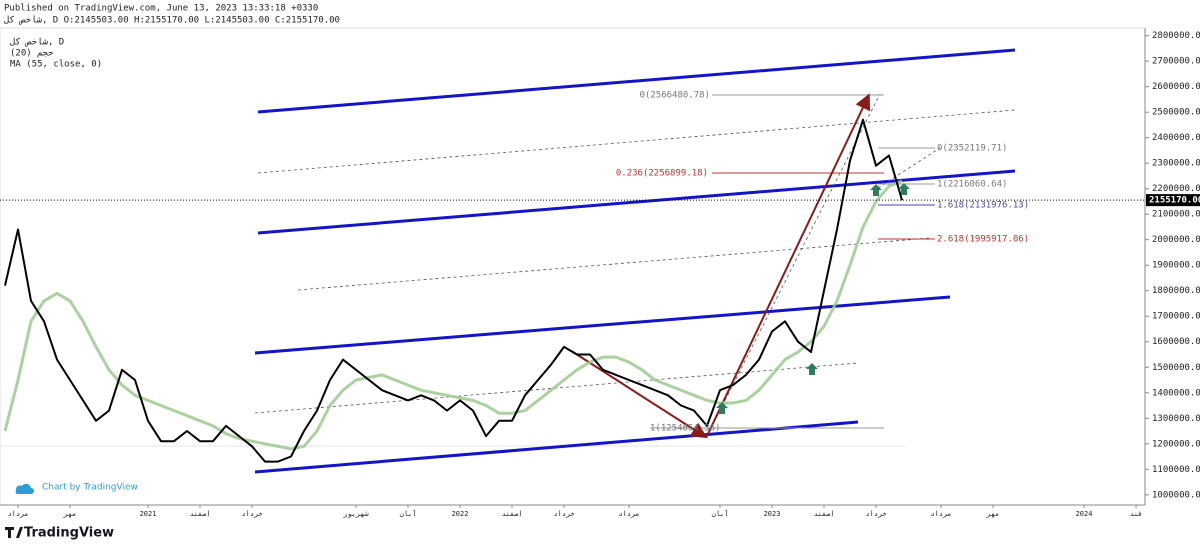 This screenshot has height=544, width=1200. Describe the element at coordinates (69, 533) in the screenshot. I see `brand: TradingView` at that location.